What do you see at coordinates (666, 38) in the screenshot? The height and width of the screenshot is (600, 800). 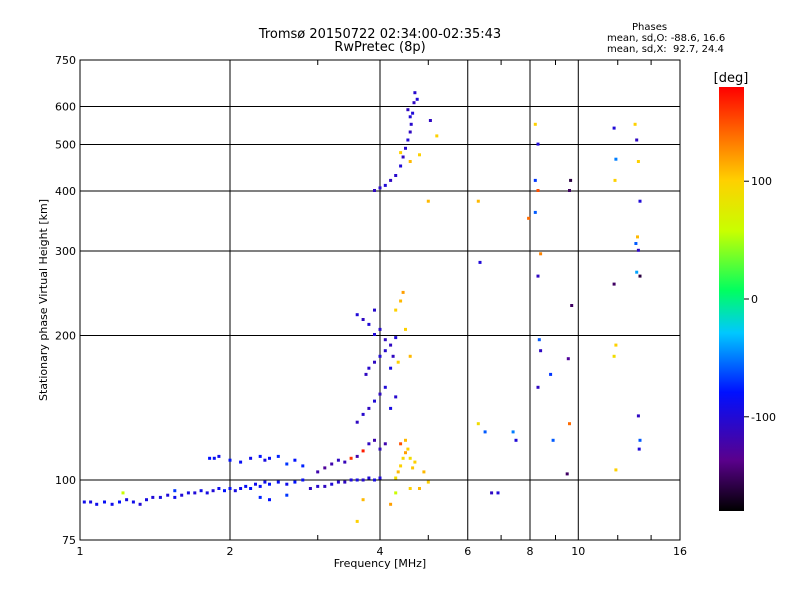 I see `phases-o-stats: mean, sd,O: -88.6, 16.6` at bounding box center [666, 38].